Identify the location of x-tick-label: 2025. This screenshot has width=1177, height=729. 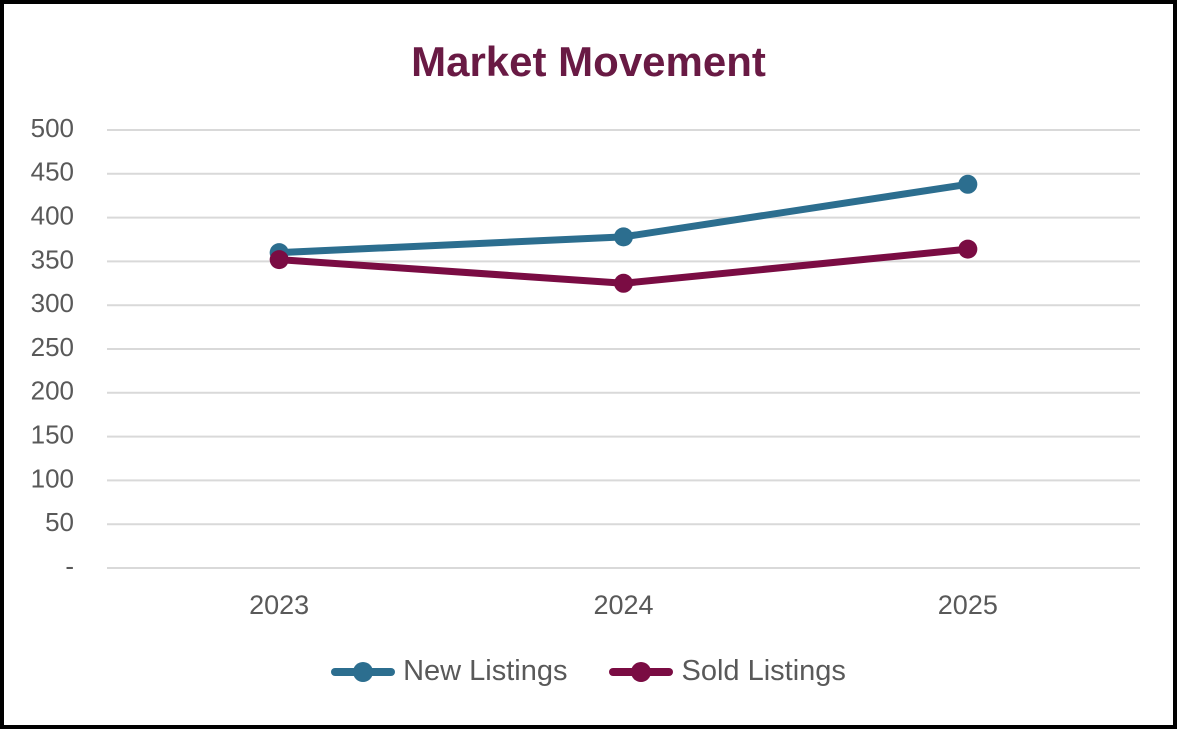
(968, 605).